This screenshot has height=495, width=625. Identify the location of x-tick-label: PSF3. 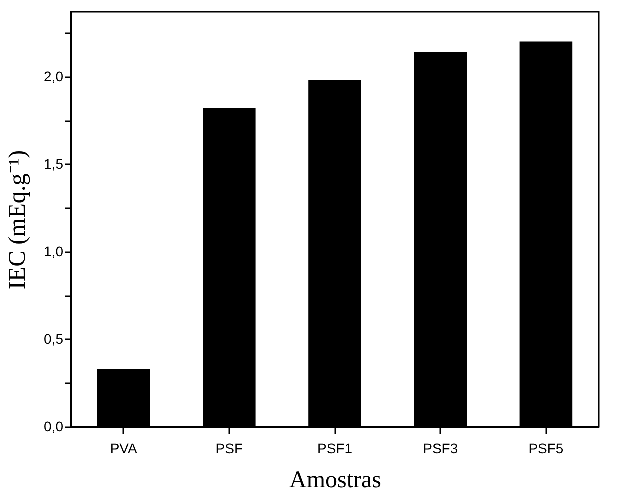
(440, 448).